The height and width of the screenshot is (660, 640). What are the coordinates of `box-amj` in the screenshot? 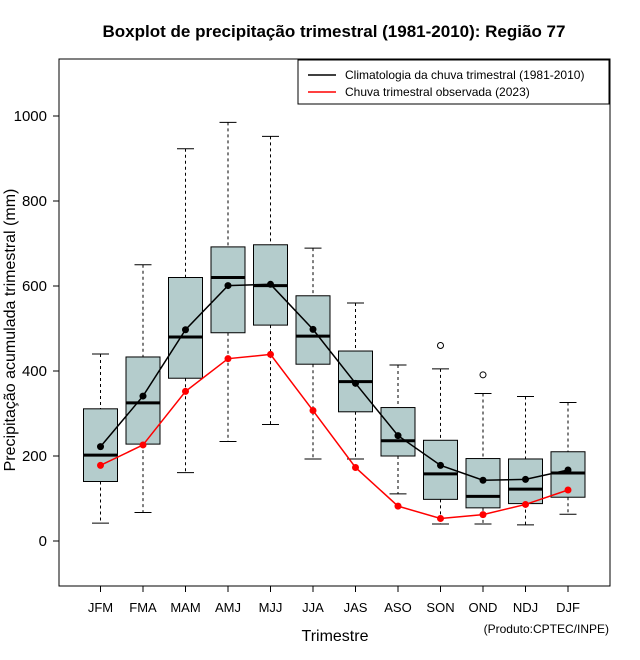 It's located at (228, 282).